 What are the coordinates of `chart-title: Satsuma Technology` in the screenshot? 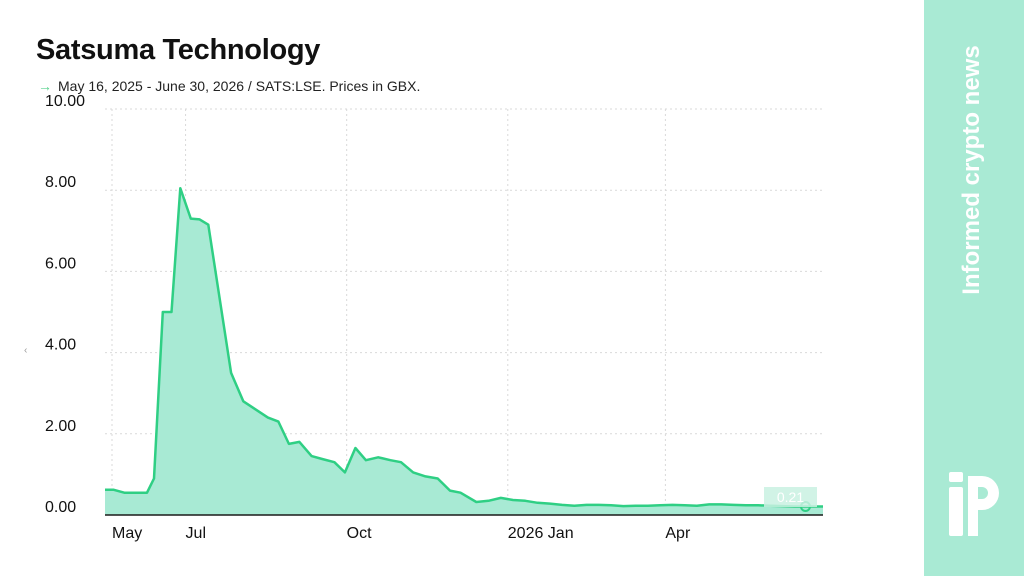 It's located at (178, 50).